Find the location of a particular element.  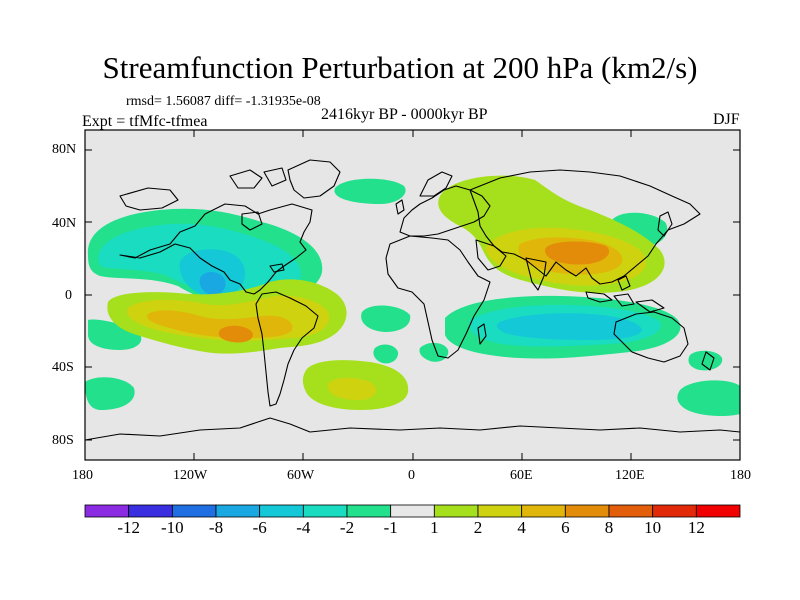

south-atlantic-patch is located at coordinates (386, 318).